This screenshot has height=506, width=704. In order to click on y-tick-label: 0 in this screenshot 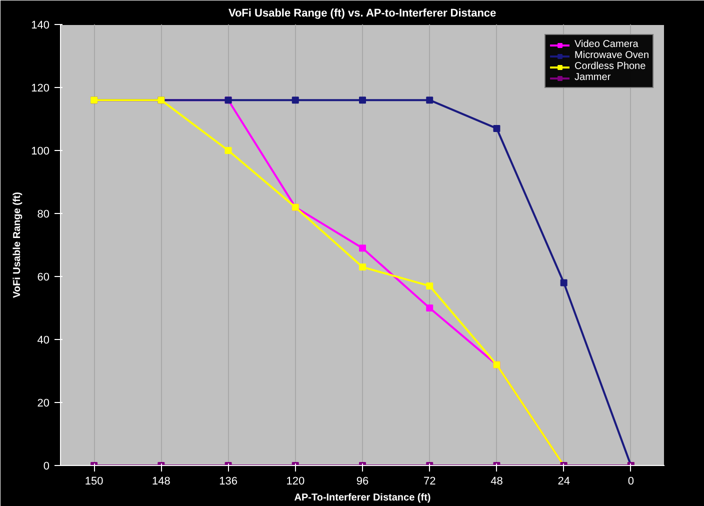, I will do `click(46, 466)`.